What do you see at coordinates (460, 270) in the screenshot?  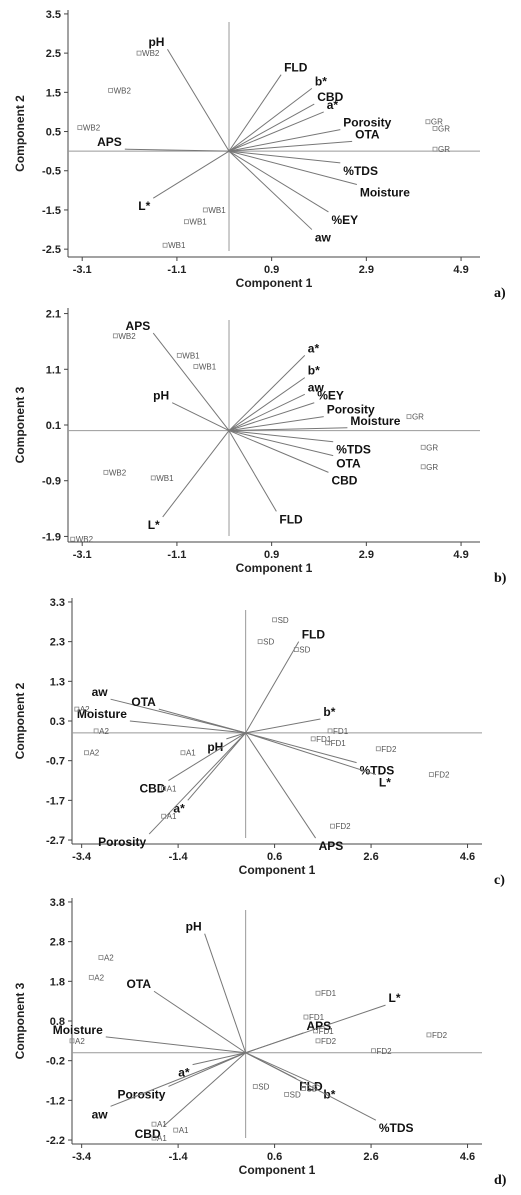 I see `x-tick-label: 4.9` at bounding box center [460, 270].